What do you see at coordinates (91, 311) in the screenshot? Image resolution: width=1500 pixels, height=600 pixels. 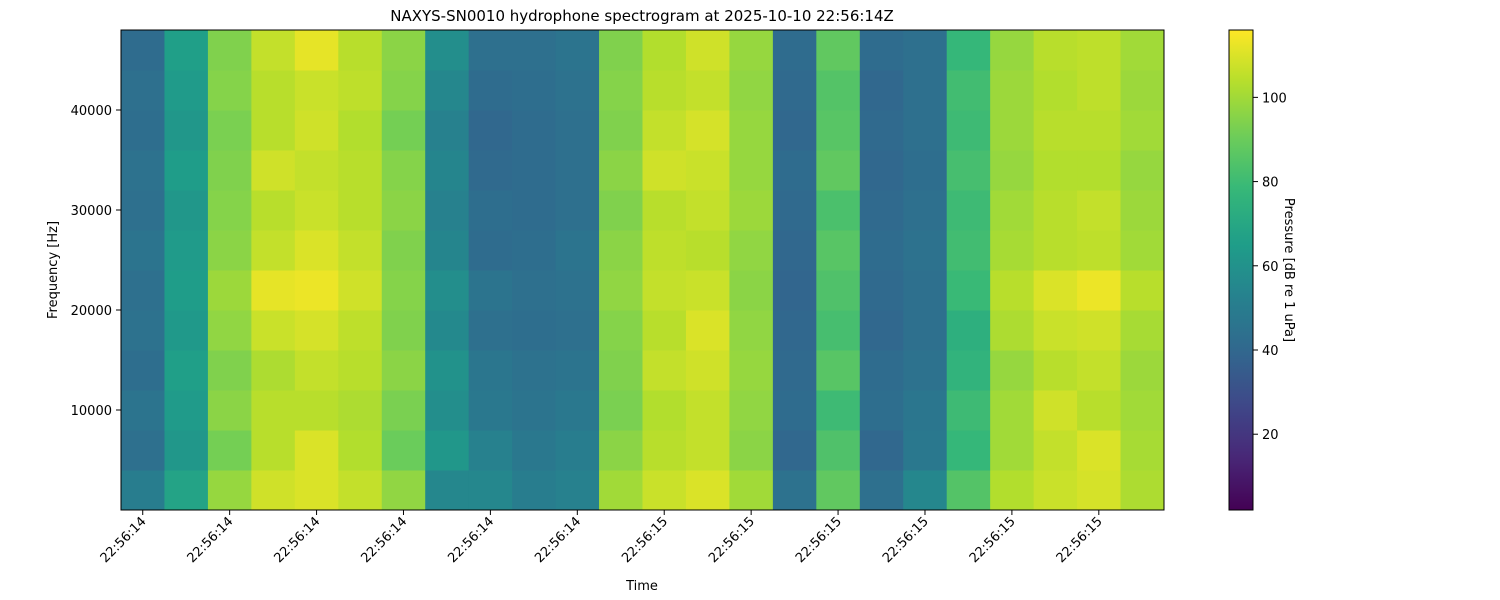 I see `y-tick-label: 20000` at bounding box center [91, 311].